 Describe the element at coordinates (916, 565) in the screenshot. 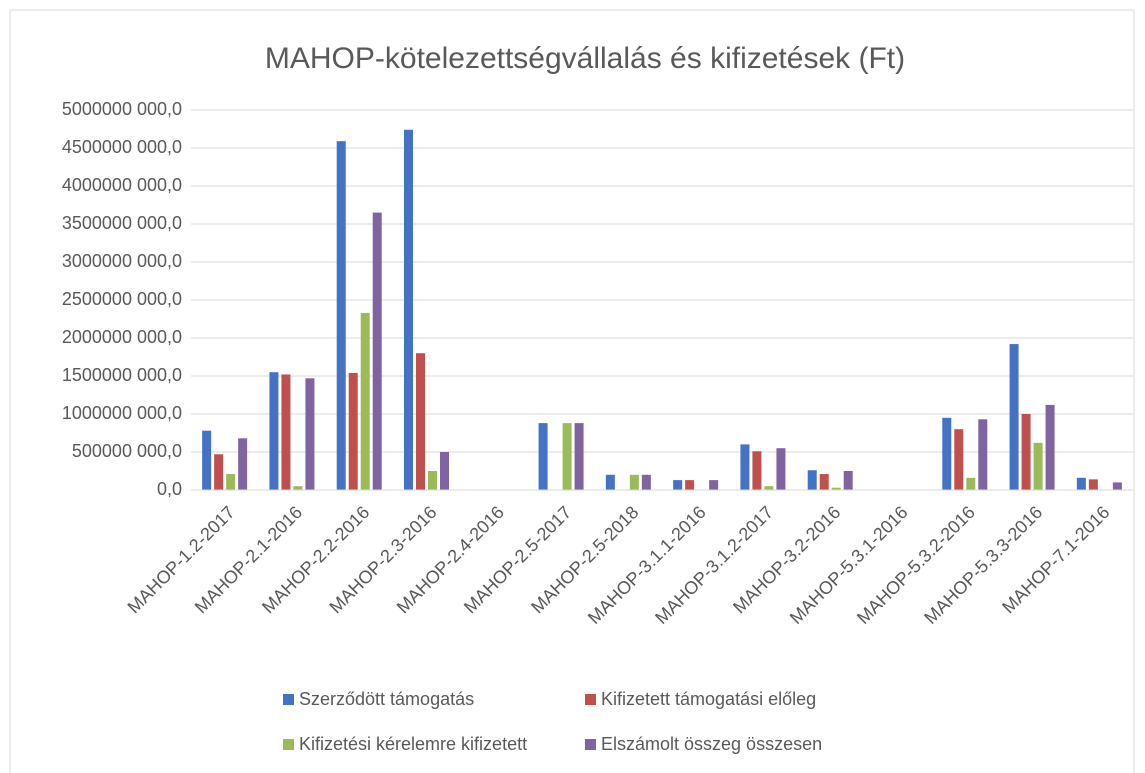

I see `x-tick-label: MAHOP-5.3.2-2016` at that location.